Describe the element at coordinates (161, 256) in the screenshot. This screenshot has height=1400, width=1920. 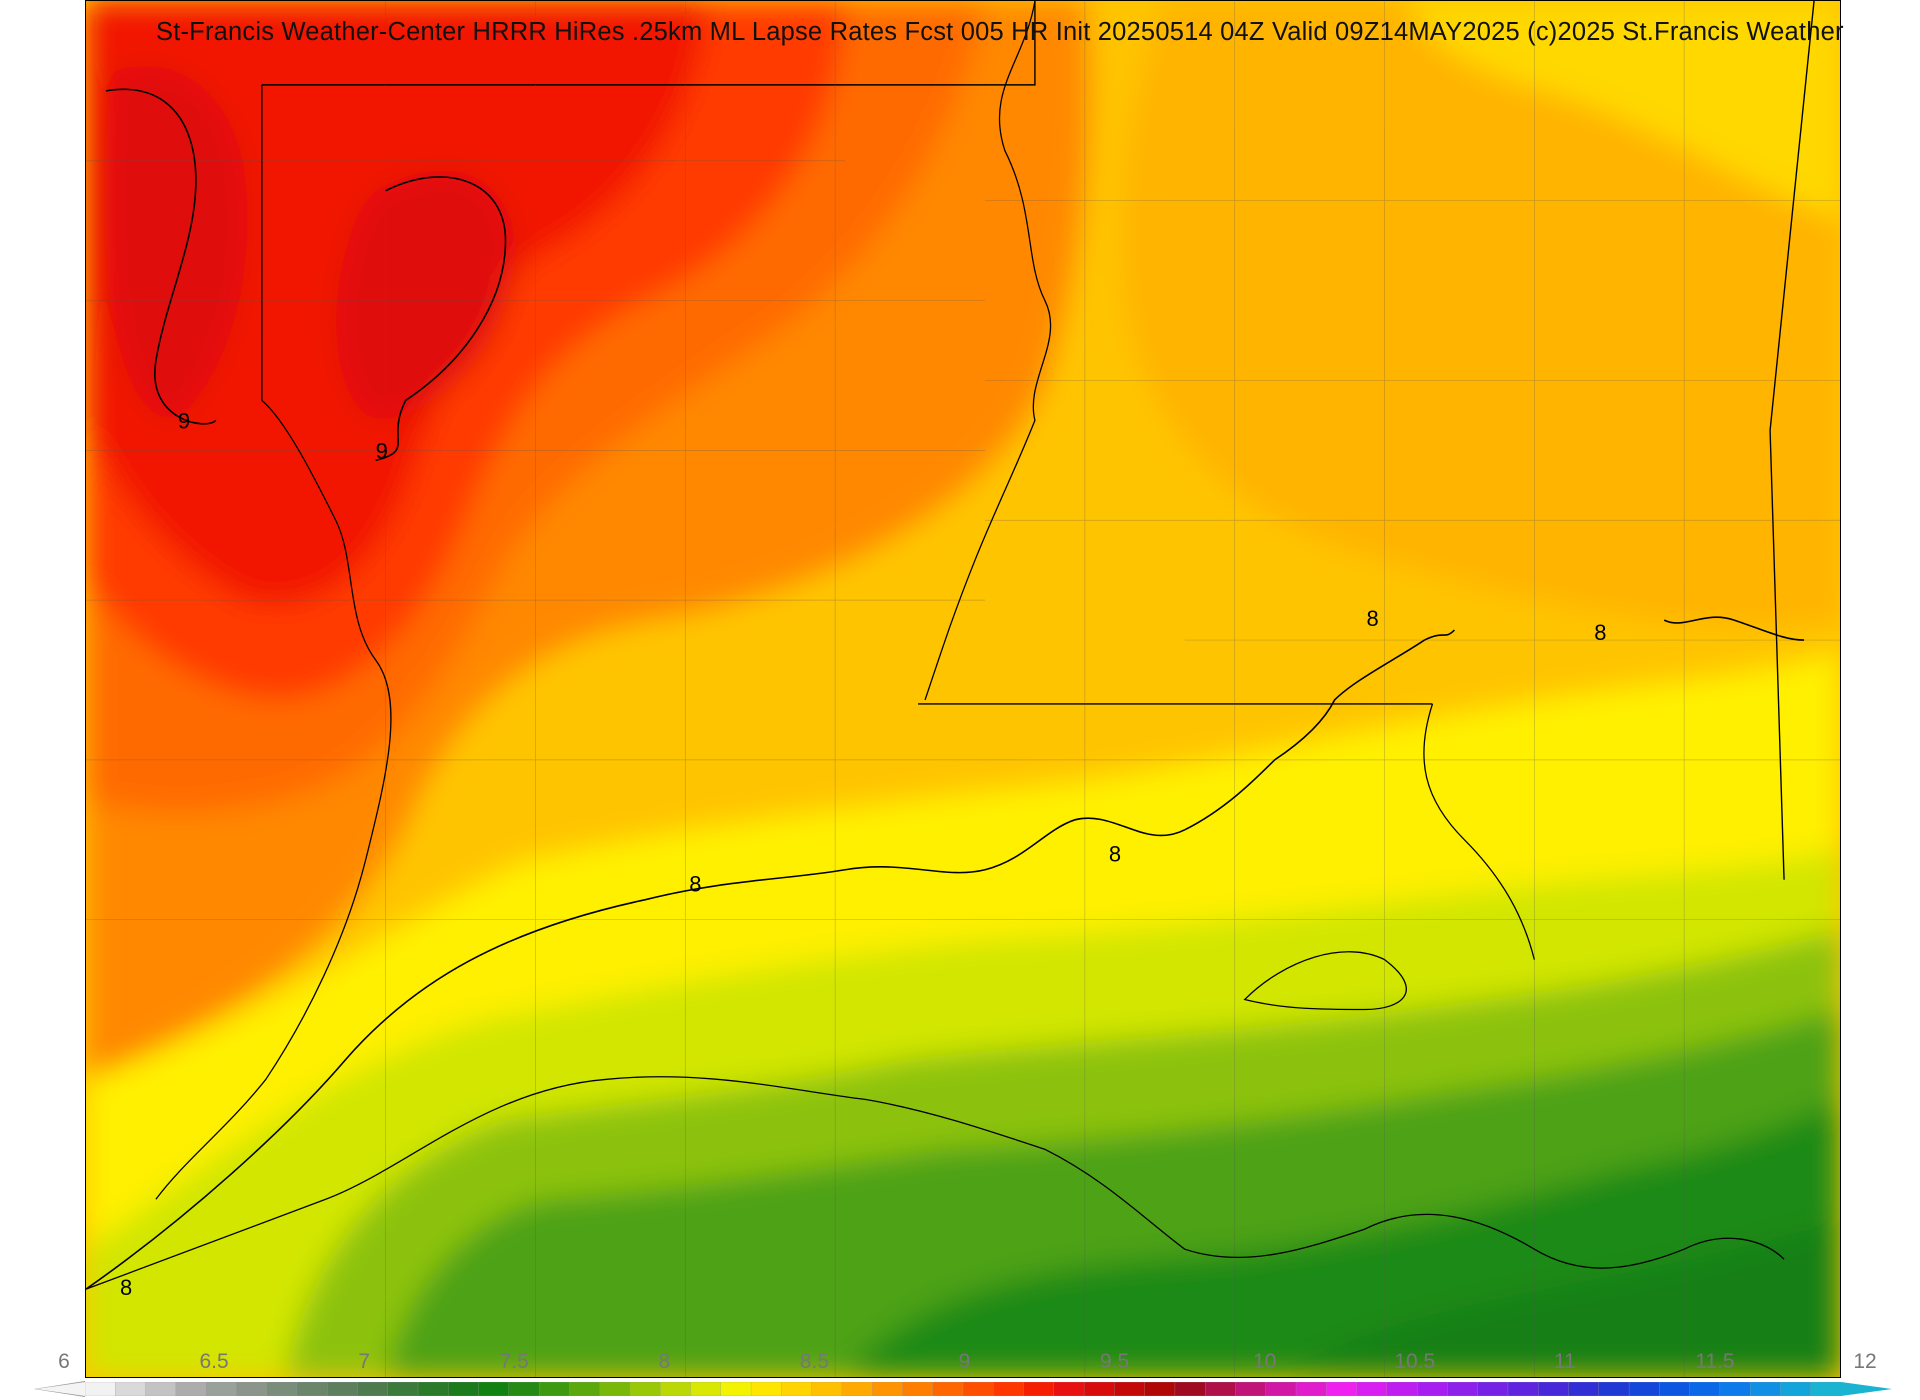
I see `contour-9-west` at that location.